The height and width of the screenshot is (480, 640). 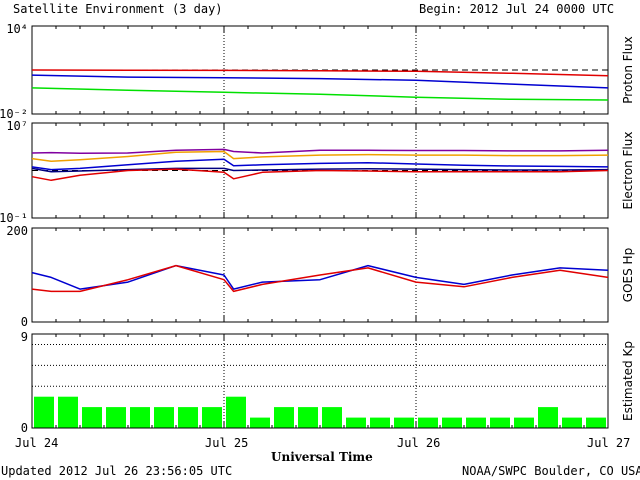 What do you see at coordinates (17, 29) in the screenshot?
I see `y-tick-label: 10⁴` at bounding box center [17, 29].